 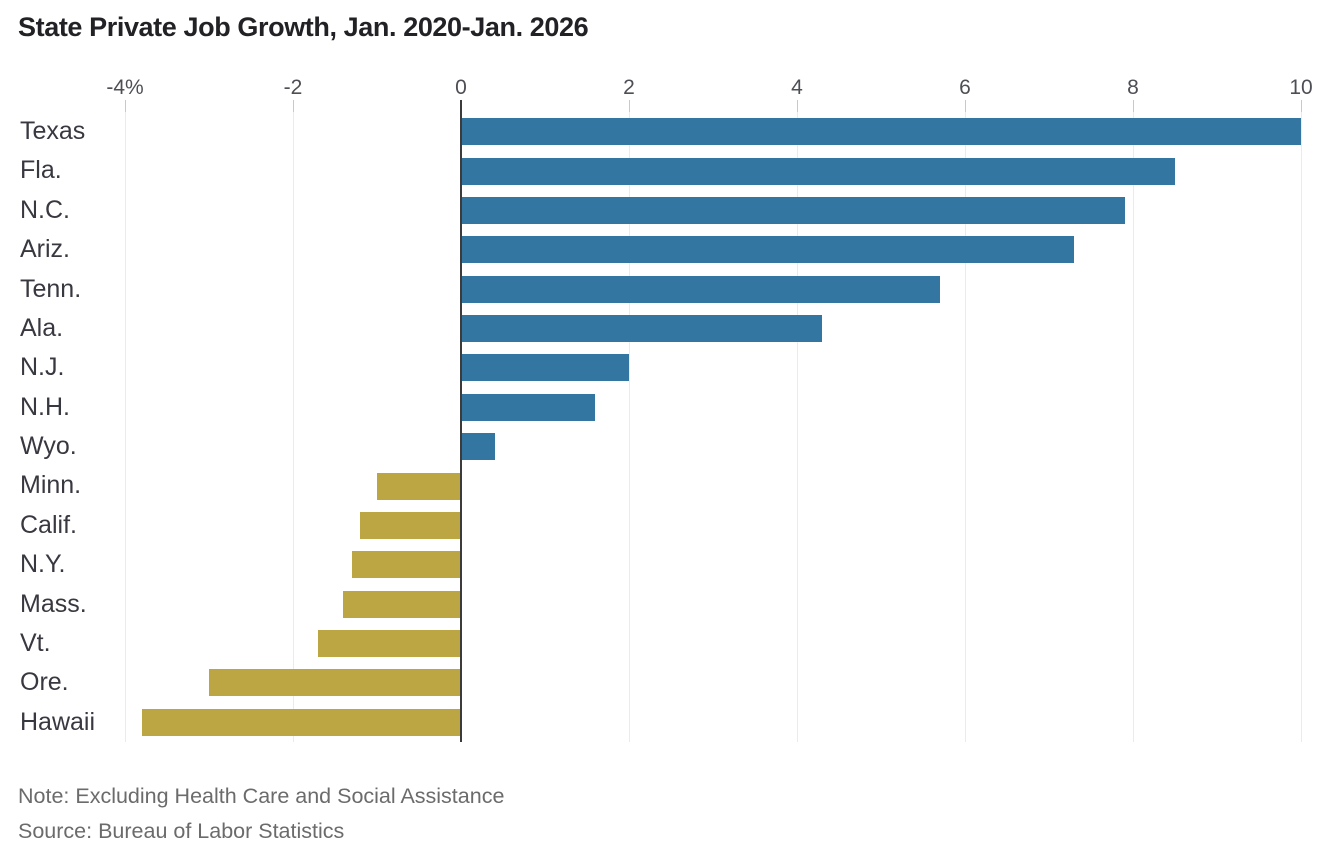 I want to click on category-label: Minn., so click(x=51, y=485).